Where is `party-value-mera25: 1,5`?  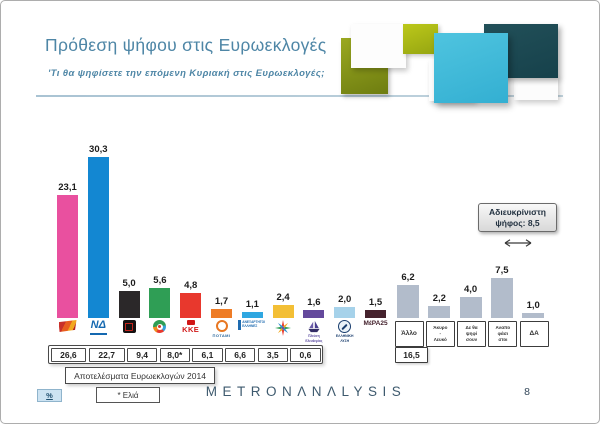
party-value-mera25: 1,5 is located at coordinates (375, 302).